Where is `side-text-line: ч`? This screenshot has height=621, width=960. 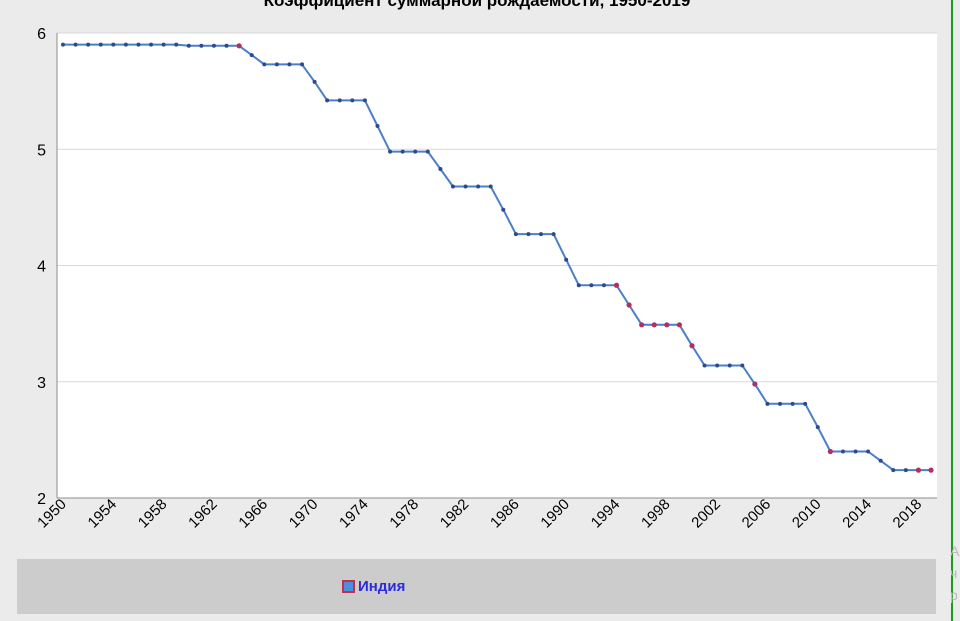
side-text-line: ч is located at coordinates (954, 573).